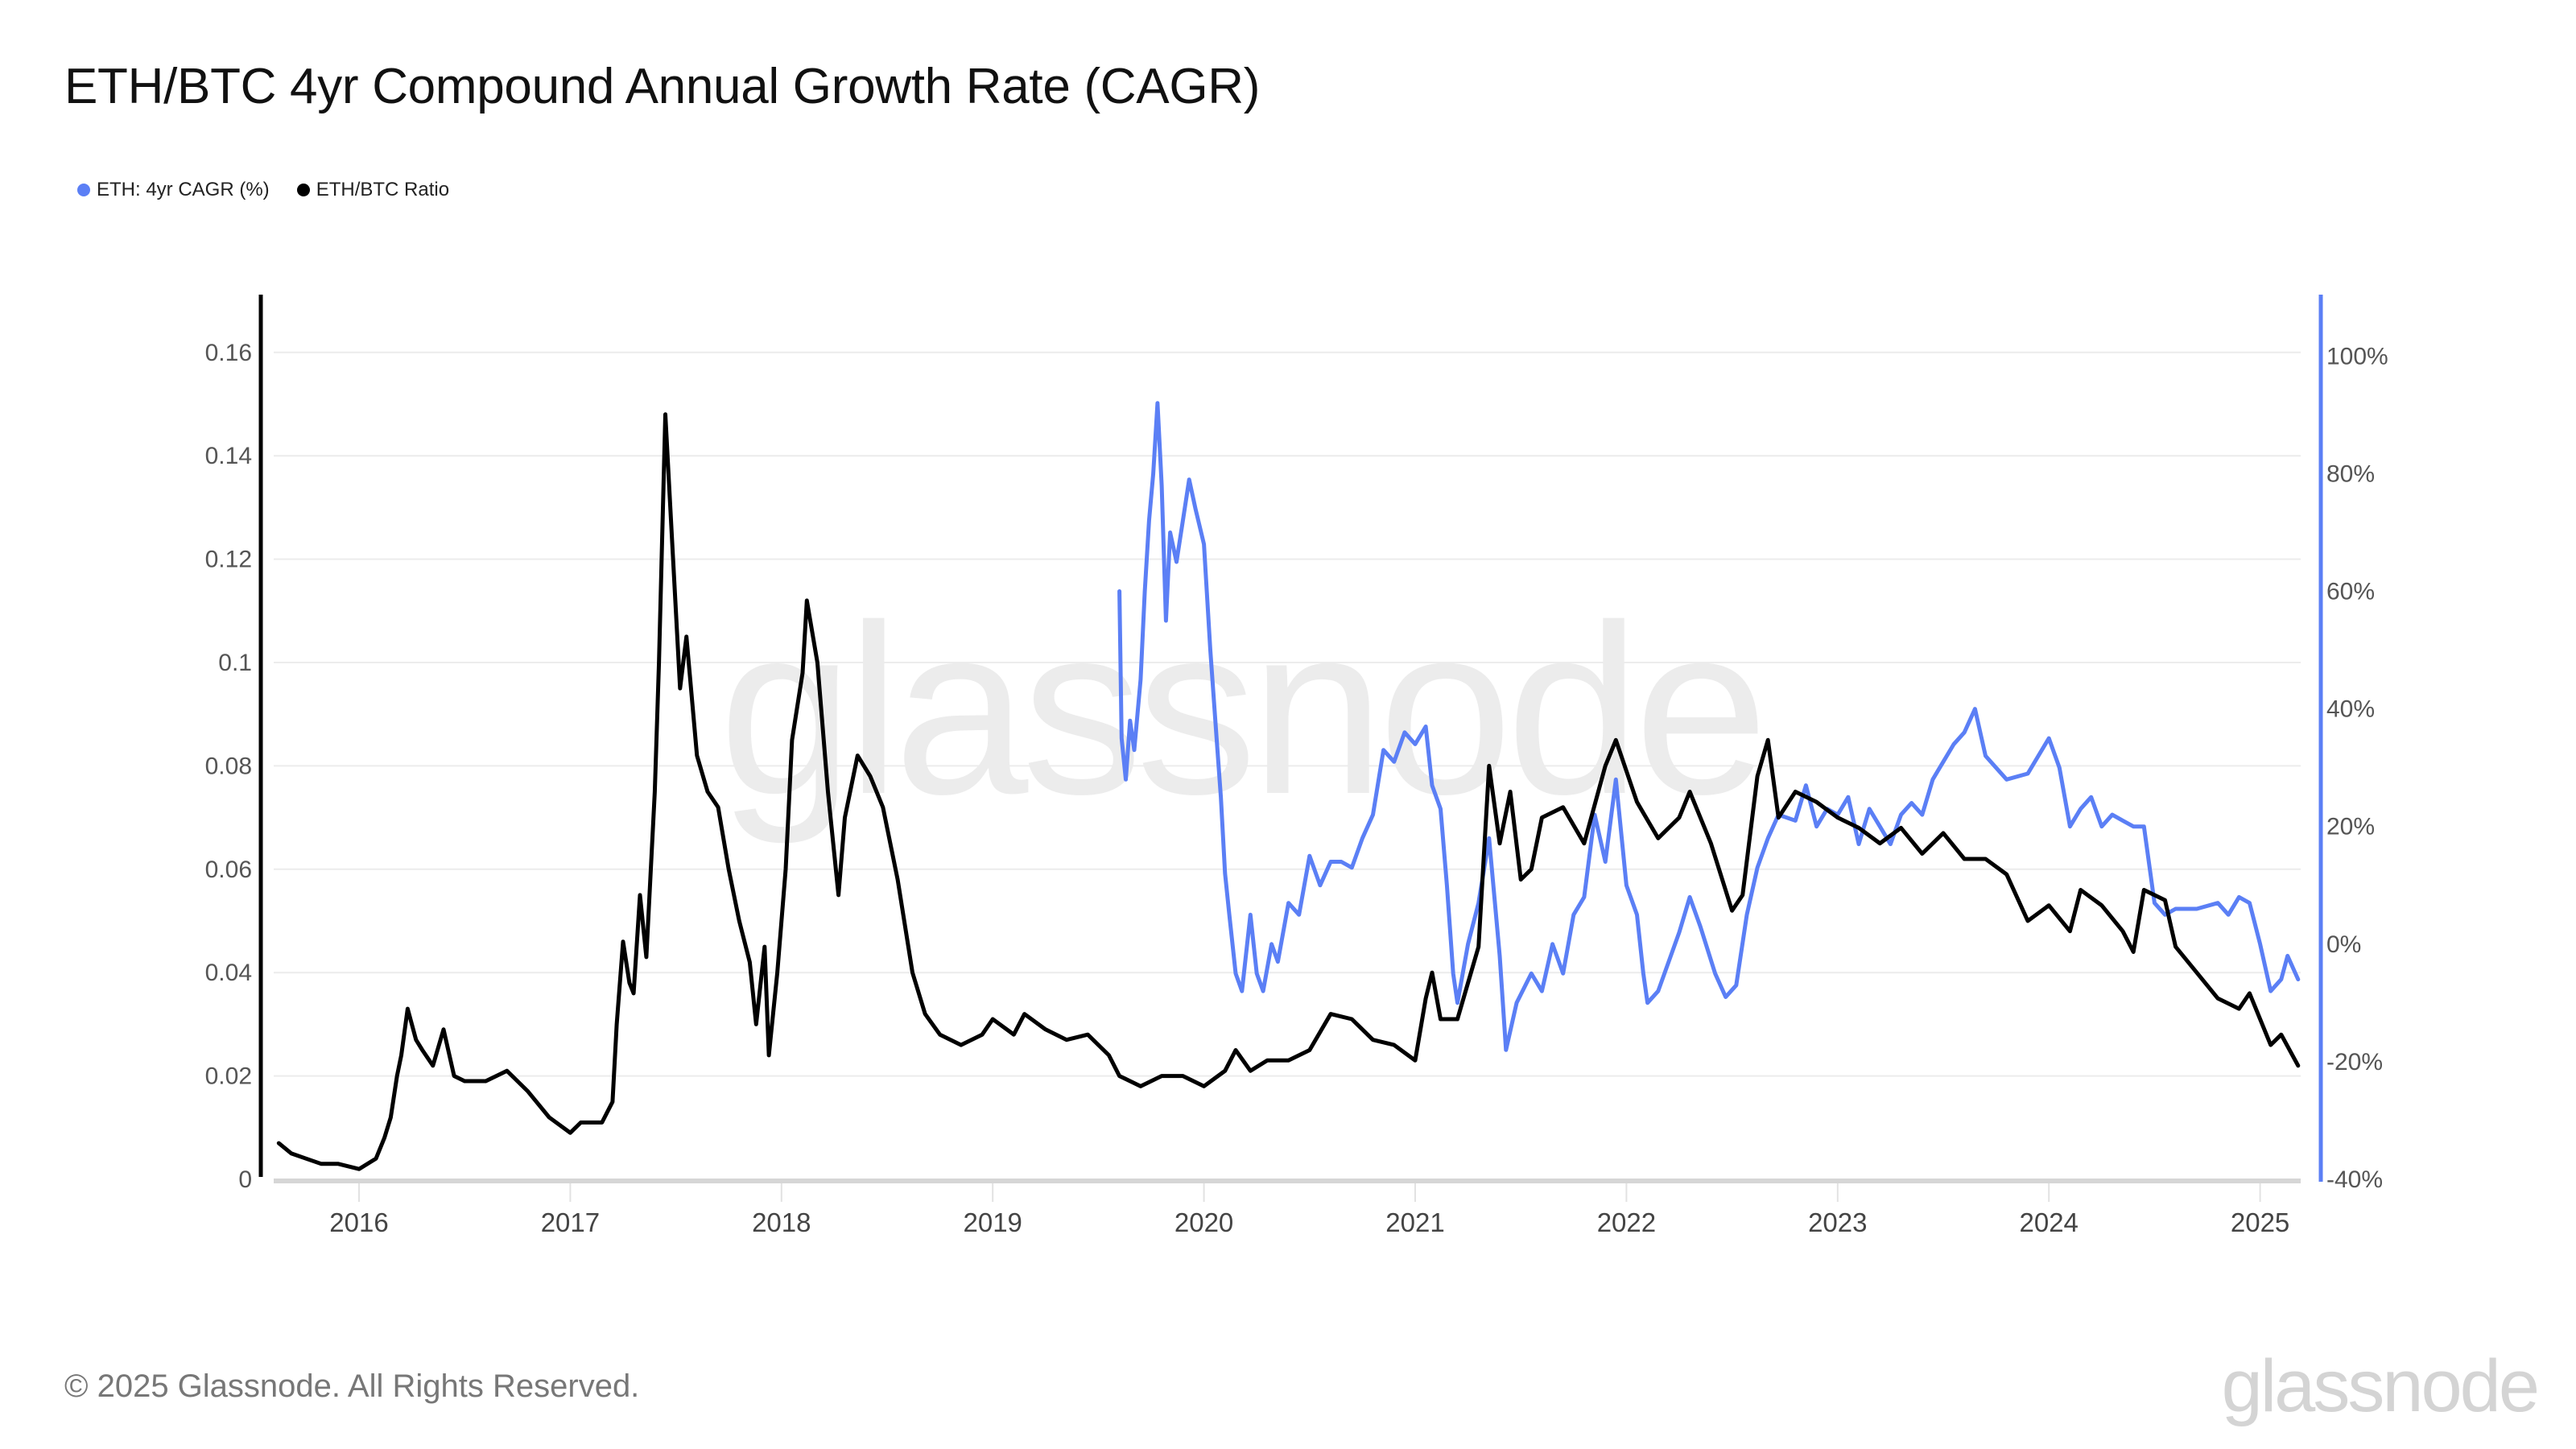  I want to click on y-right-tick-label: -20%, so click(2354, 1062).